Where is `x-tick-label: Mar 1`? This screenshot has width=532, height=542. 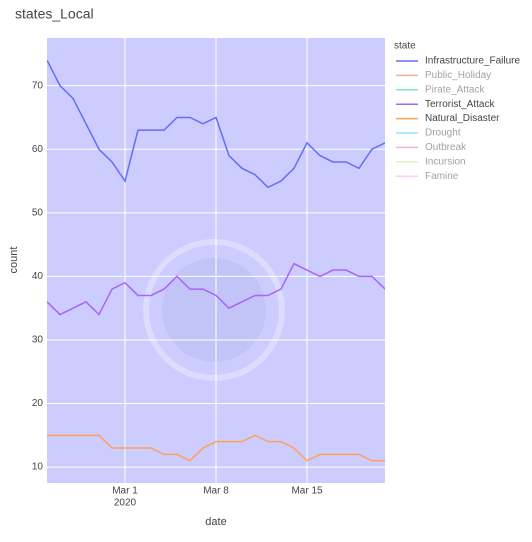
x-tick-label: Mar 1 is located at coordinates (125, 491).